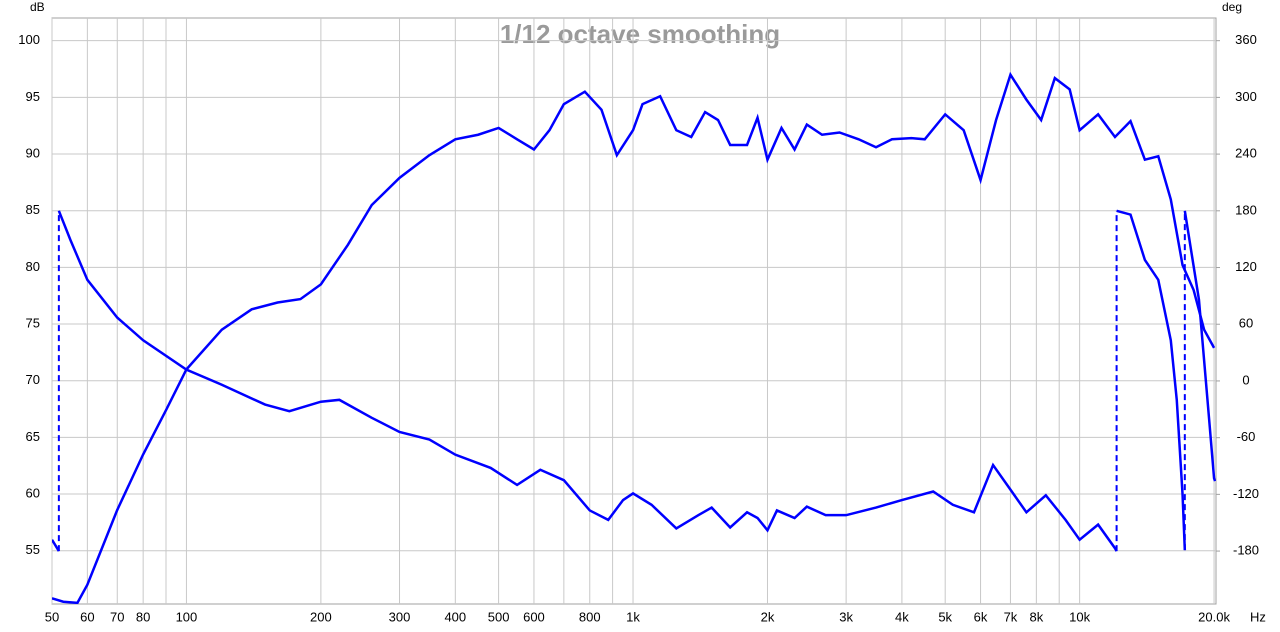  I want to click on x-tick-label: 6k, so click(981, 616).